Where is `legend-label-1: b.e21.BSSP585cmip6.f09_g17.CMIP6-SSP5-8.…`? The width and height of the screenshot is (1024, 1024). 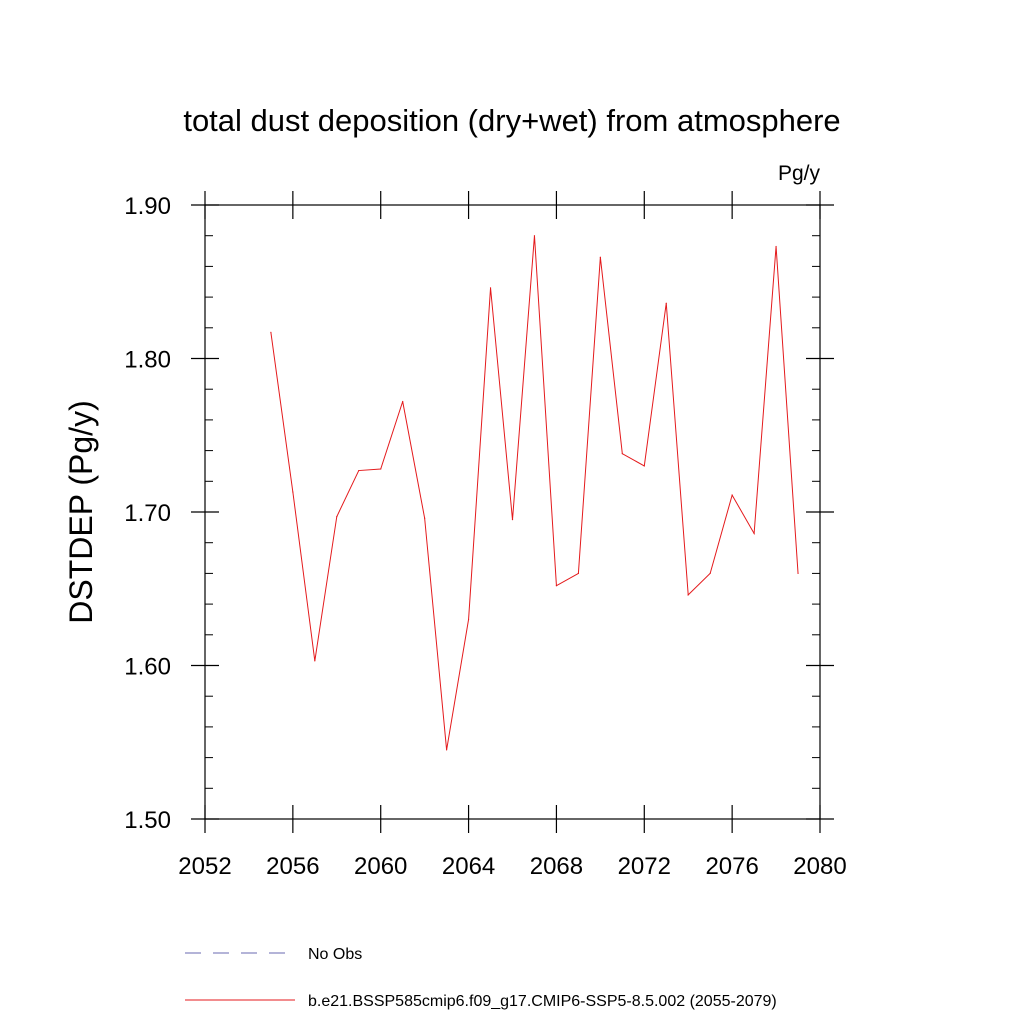
legend-label-1: b.e21.BSSP585cmip6.f09_g17.CMIP6-SSP5-8.… is located at coordinates (542, 1001).